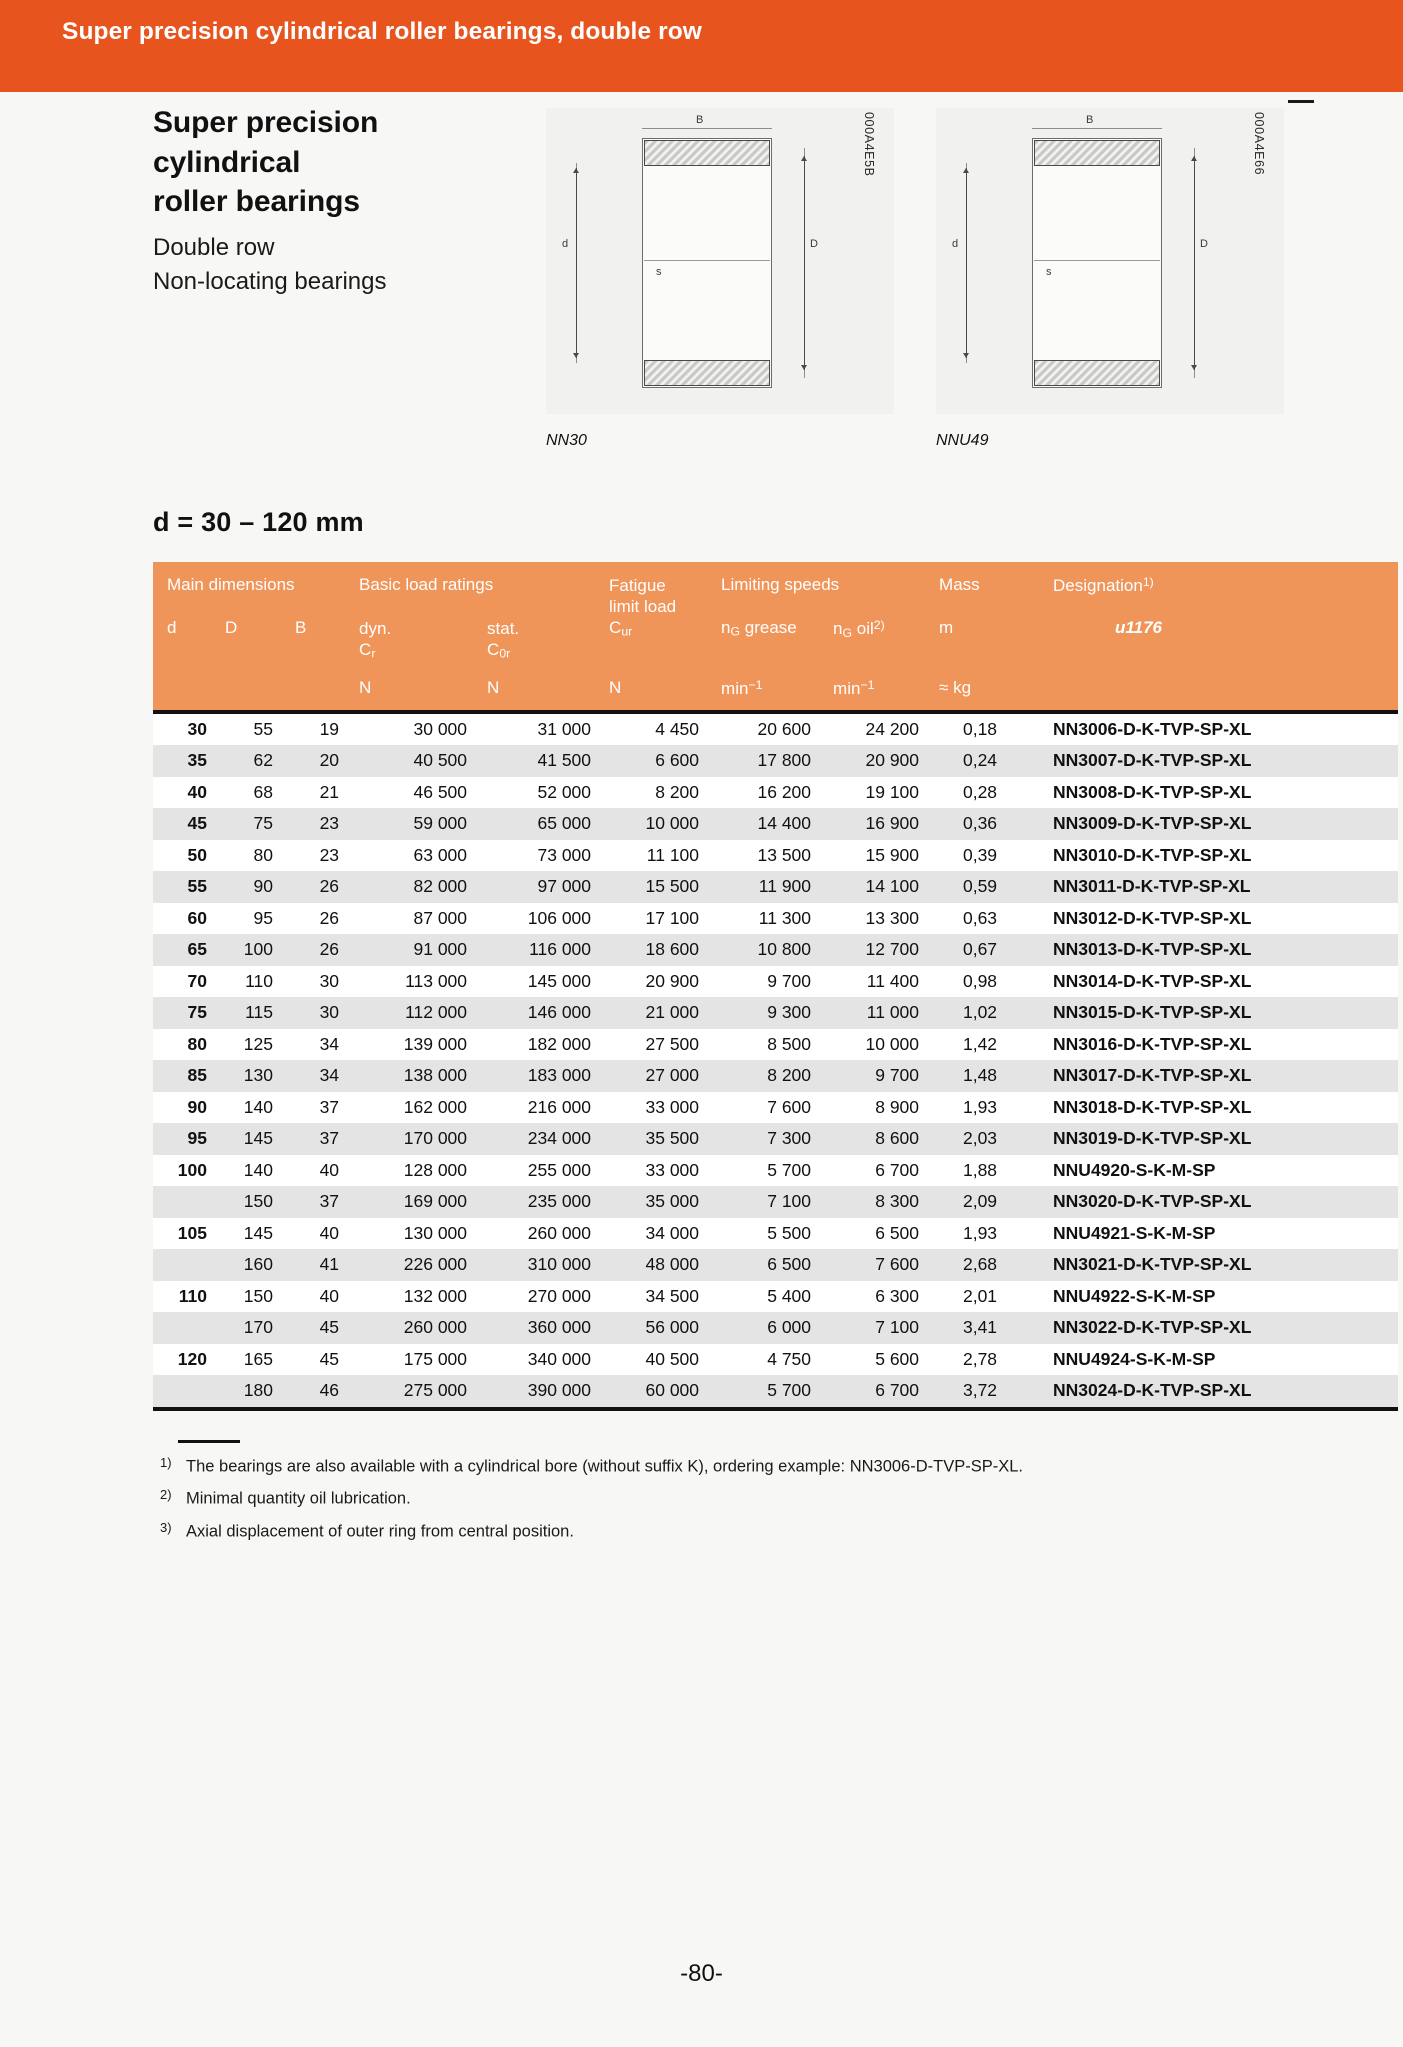  I want to click on cell-bore-d, so click(184, 1265).